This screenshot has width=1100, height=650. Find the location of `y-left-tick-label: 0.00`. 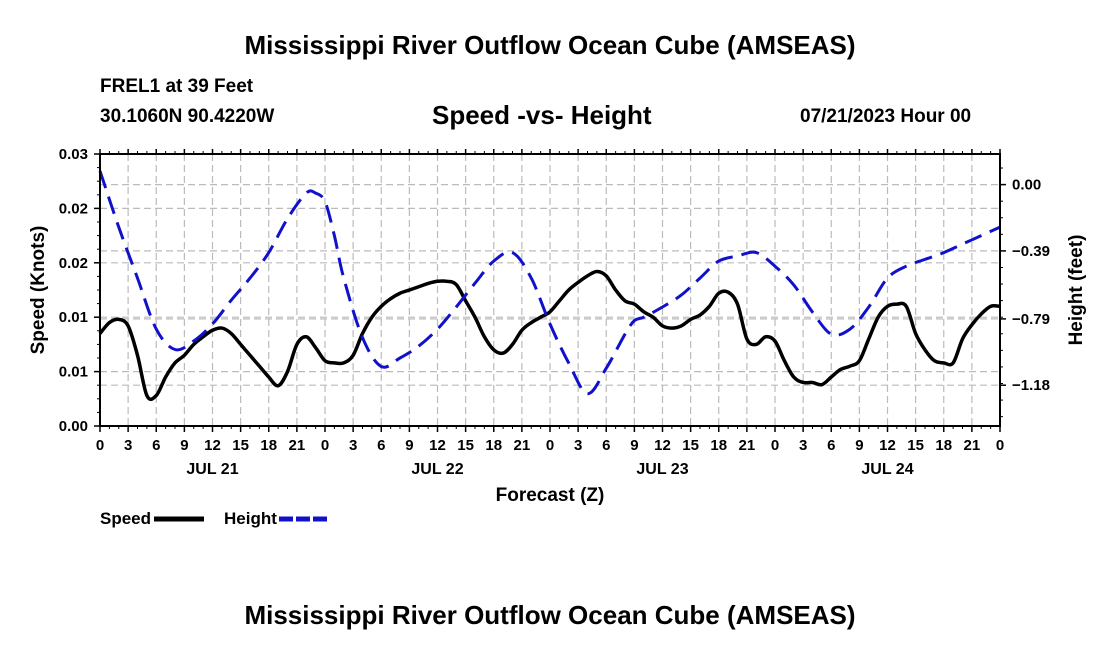

y-left-tick-label: 0.00 is located at coordinates (73, 426).